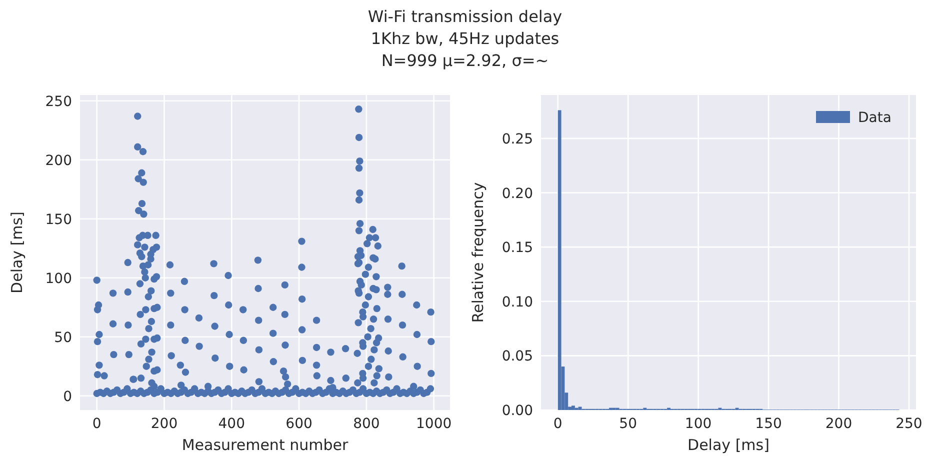  I want to click on y-tick-label: 0.10, so click(517, 302).